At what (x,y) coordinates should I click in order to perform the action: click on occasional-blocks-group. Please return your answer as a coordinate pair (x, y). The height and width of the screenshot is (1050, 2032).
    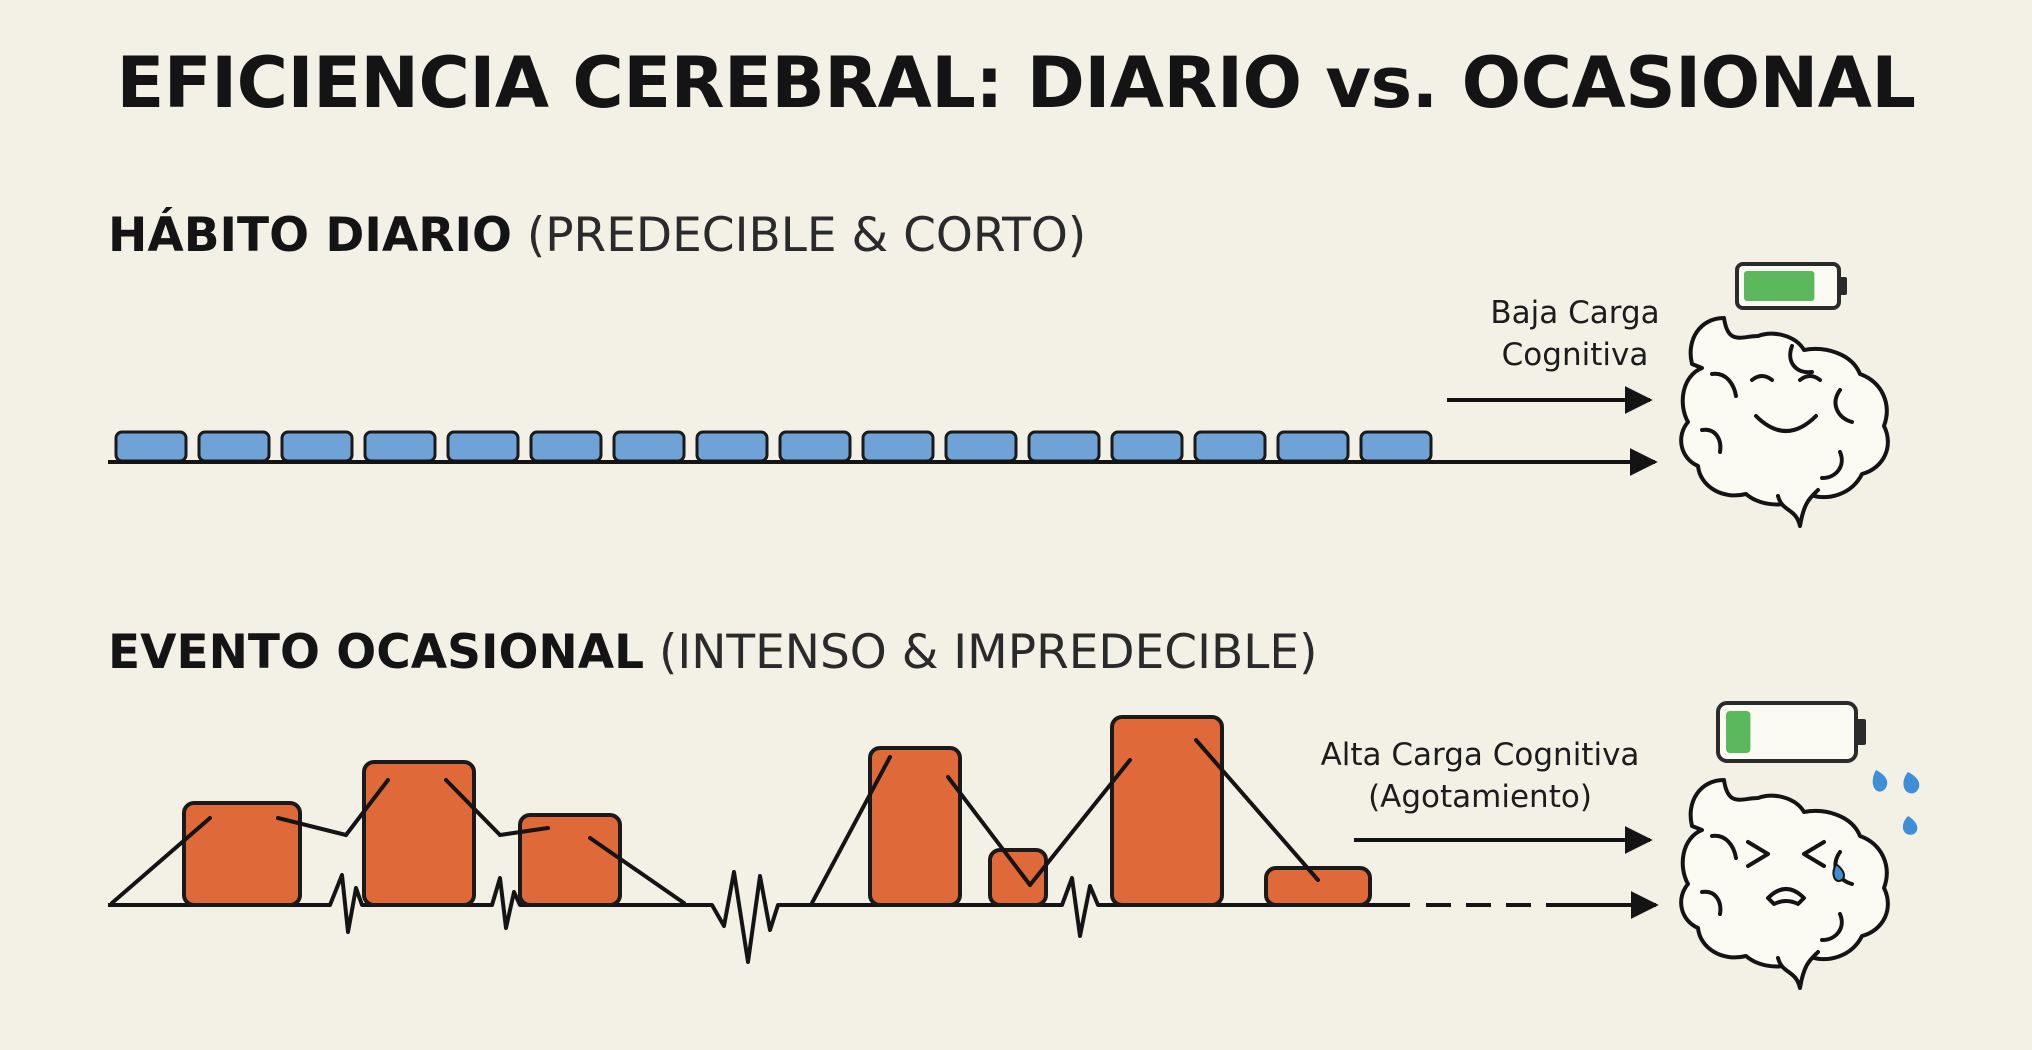
    Looking at the image, I should click on (777, 811).